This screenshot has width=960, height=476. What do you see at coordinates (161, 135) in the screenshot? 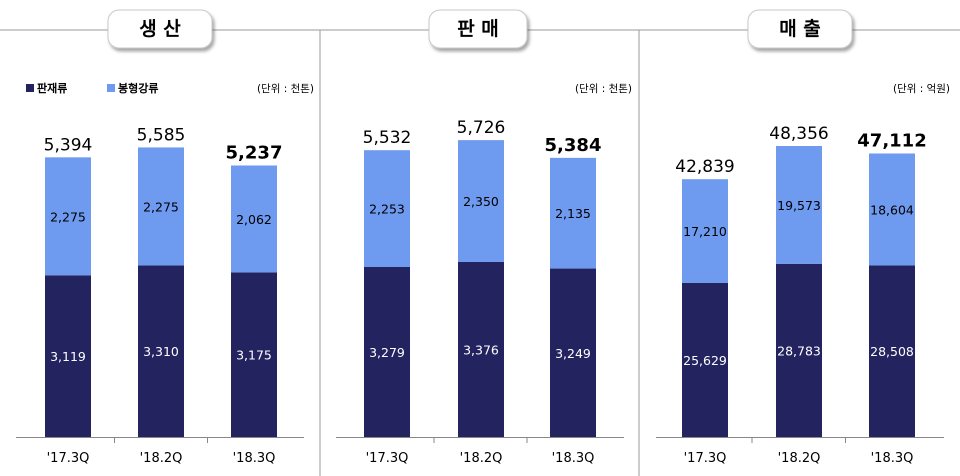
I see `total-value-label: 5,585` at bounding box center [161, 135].